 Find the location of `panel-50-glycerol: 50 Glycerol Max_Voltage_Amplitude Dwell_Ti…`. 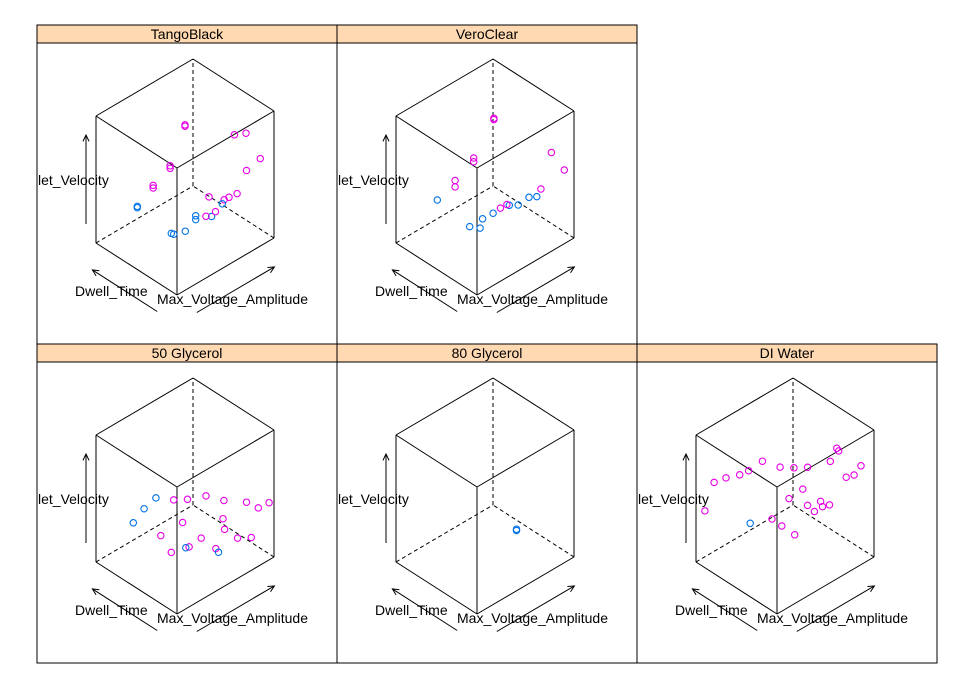

panel-50-glycerol: 50 Glycerol Max_Voltage_Amplitude Dwell_Ti… is located at coordinates (187, 503).